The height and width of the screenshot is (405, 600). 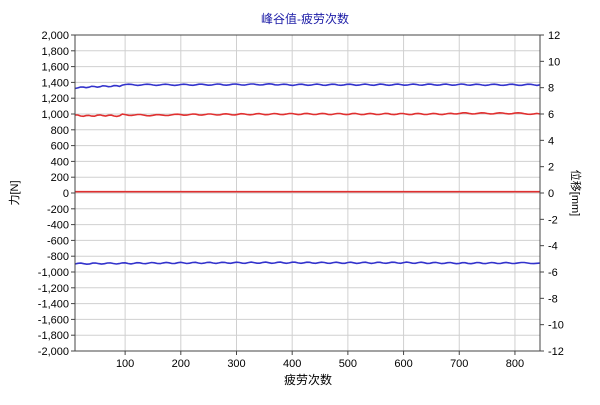 What do you see at coordinates (55, 36) in the screenshot?
I see `y-left-tick-label: 2,000` at bounding box center [55, 36].